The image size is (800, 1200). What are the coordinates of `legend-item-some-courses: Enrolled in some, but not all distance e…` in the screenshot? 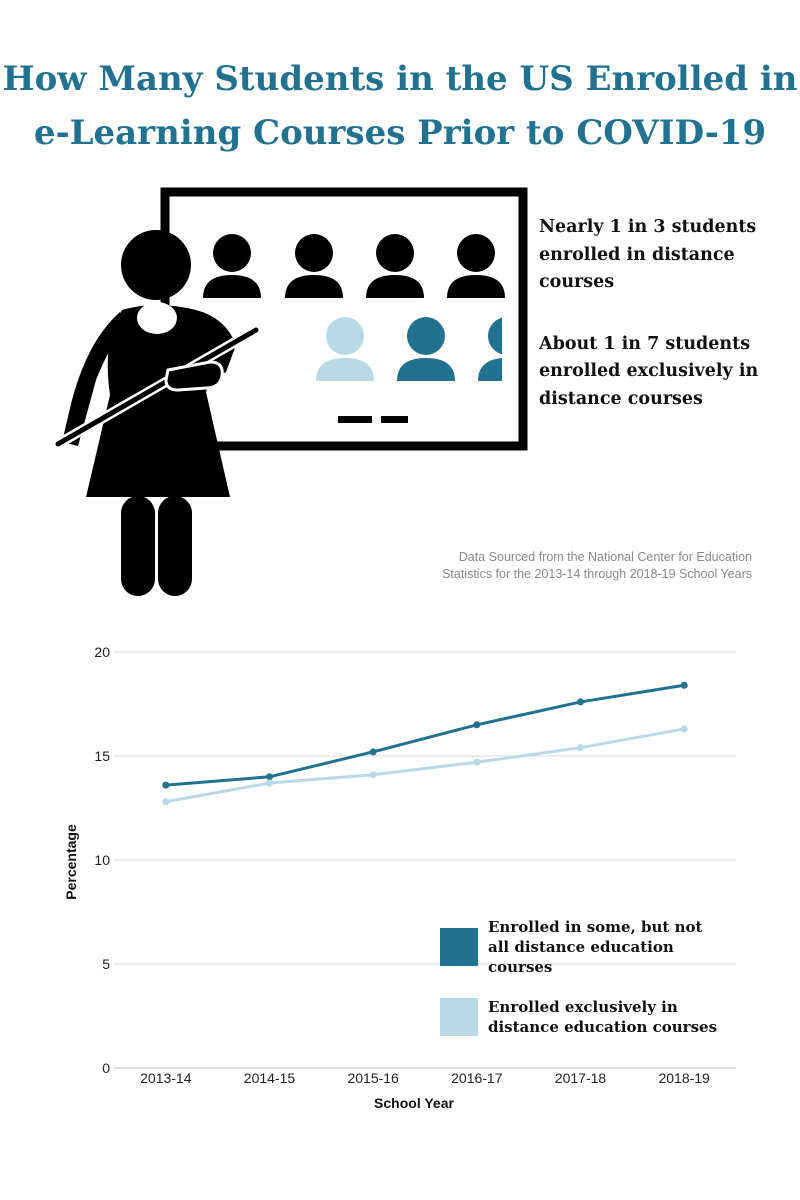 It's located at (600, 947).